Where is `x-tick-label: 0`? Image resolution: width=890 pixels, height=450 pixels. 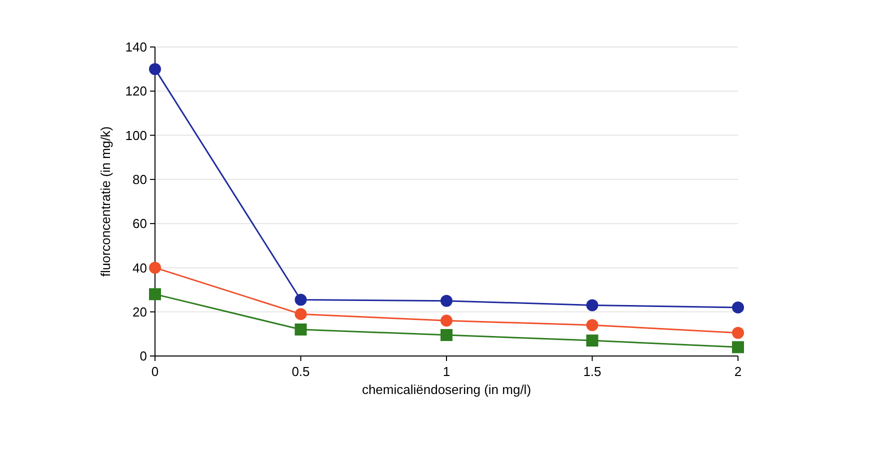
x-tick-label: 0 is located at coordinates (155, 371).